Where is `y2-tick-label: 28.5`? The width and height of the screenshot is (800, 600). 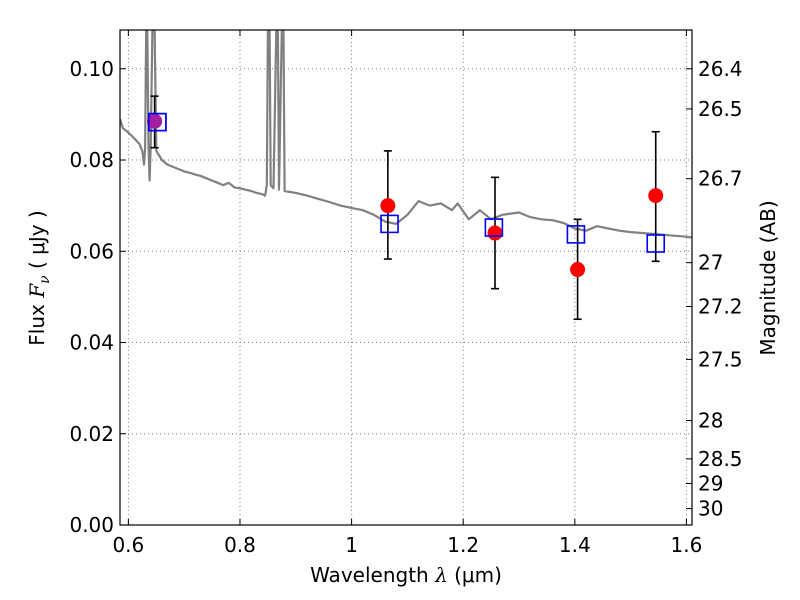
y2-tick-label: 28.5 is located at coordinates (720, 459).